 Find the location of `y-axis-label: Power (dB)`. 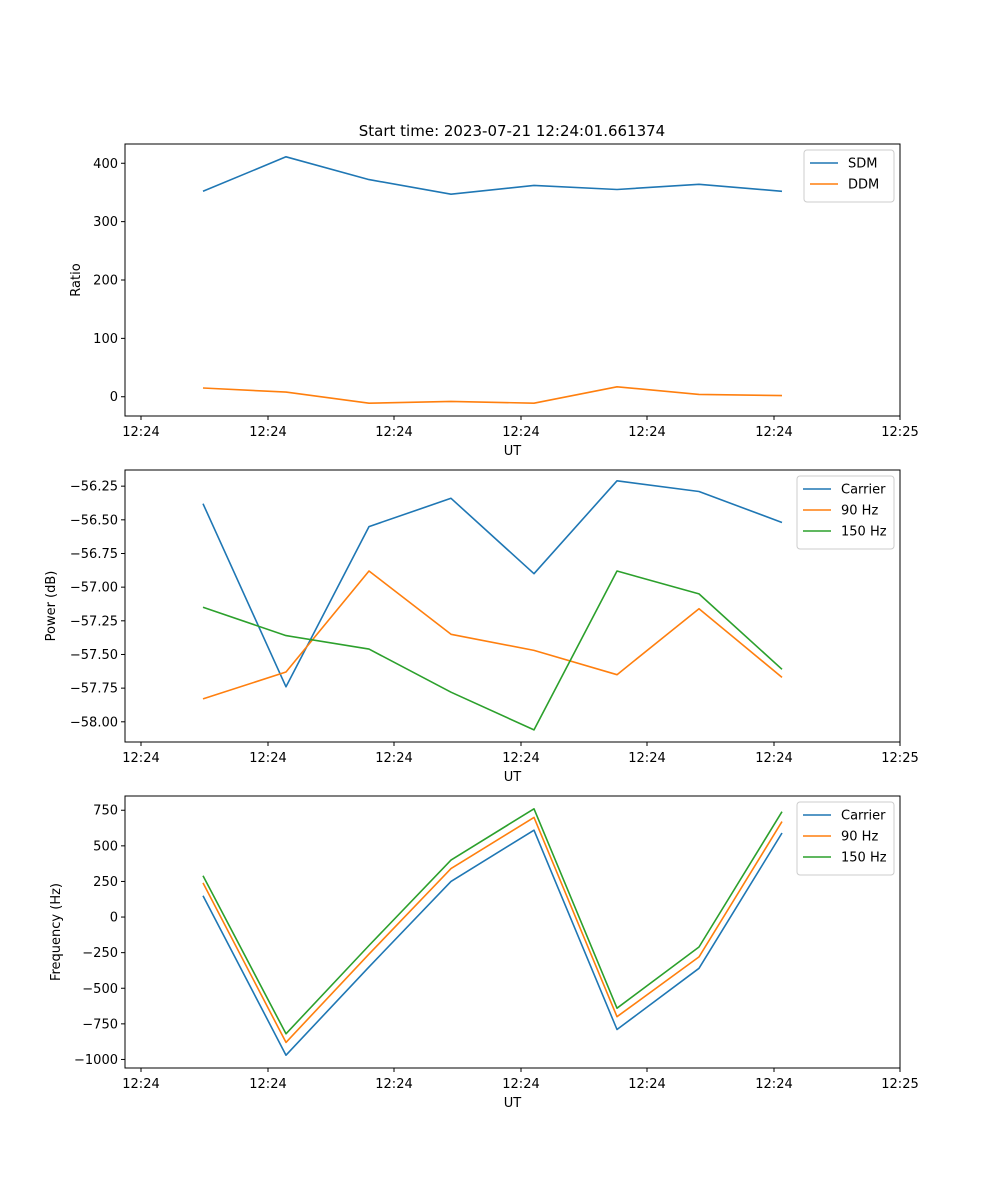

y-axis-label: Power (dB) is located at coordinates (51, 606).